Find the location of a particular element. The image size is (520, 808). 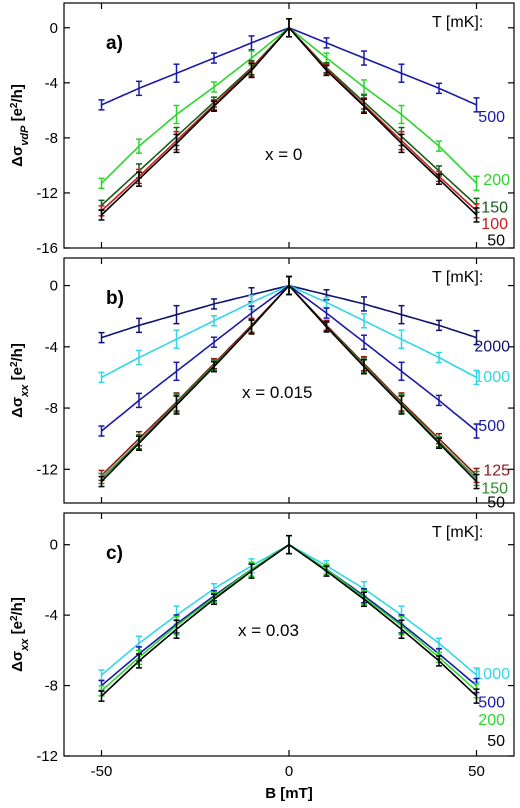

y-axis-label: ΔσvdP [e2/h] is located at coordinates (20, 125).